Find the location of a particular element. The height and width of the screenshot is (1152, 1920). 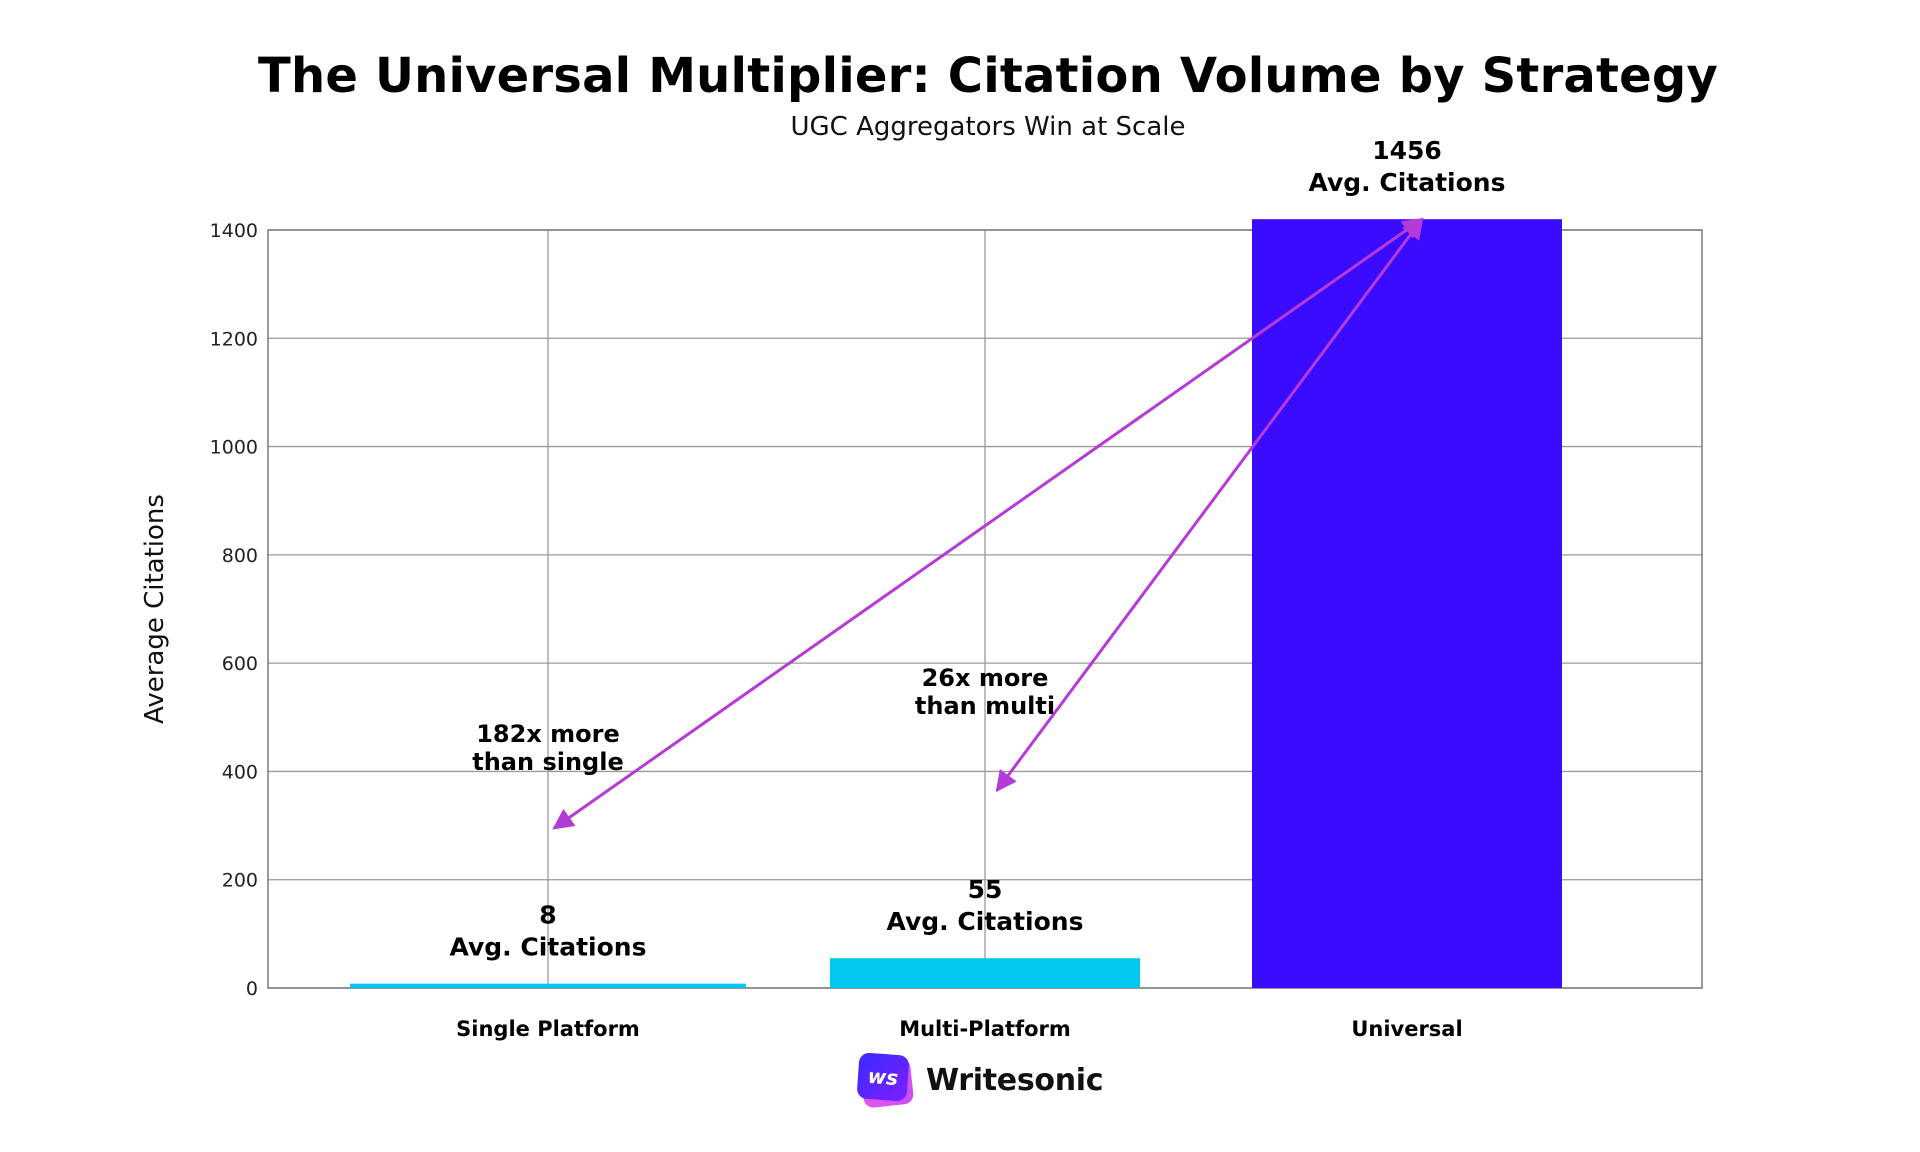

bar-universal is located at coordinates (1407, 603).